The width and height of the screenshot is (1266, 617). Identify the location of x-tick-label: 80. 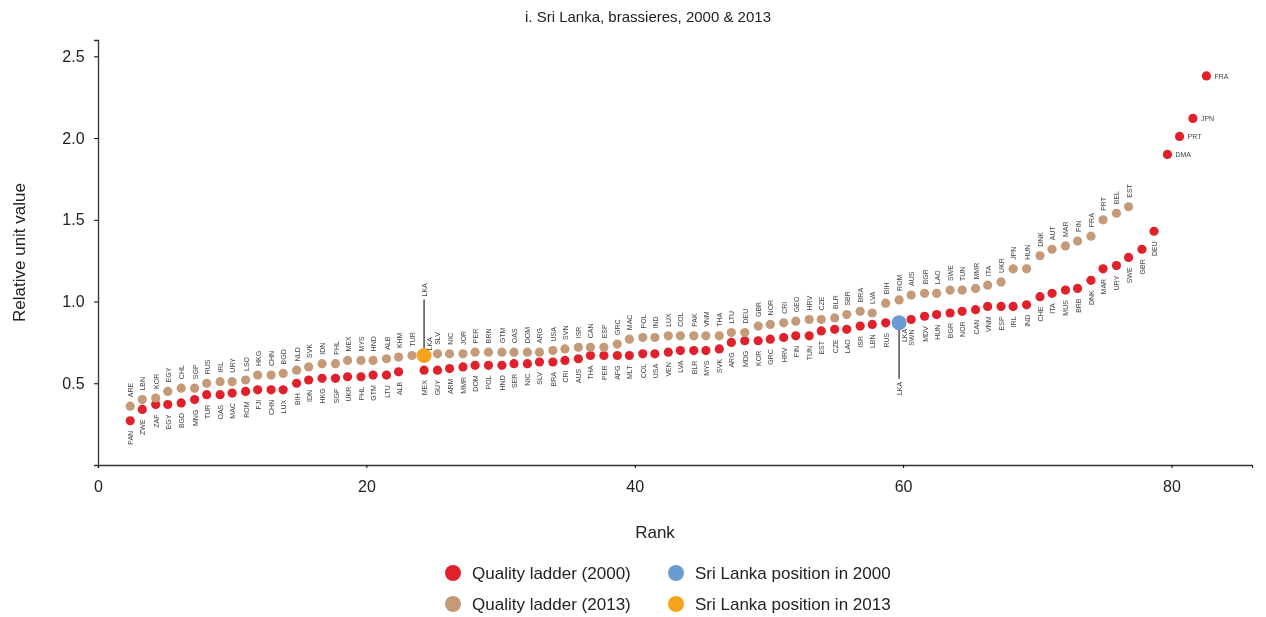
(1172, 486).